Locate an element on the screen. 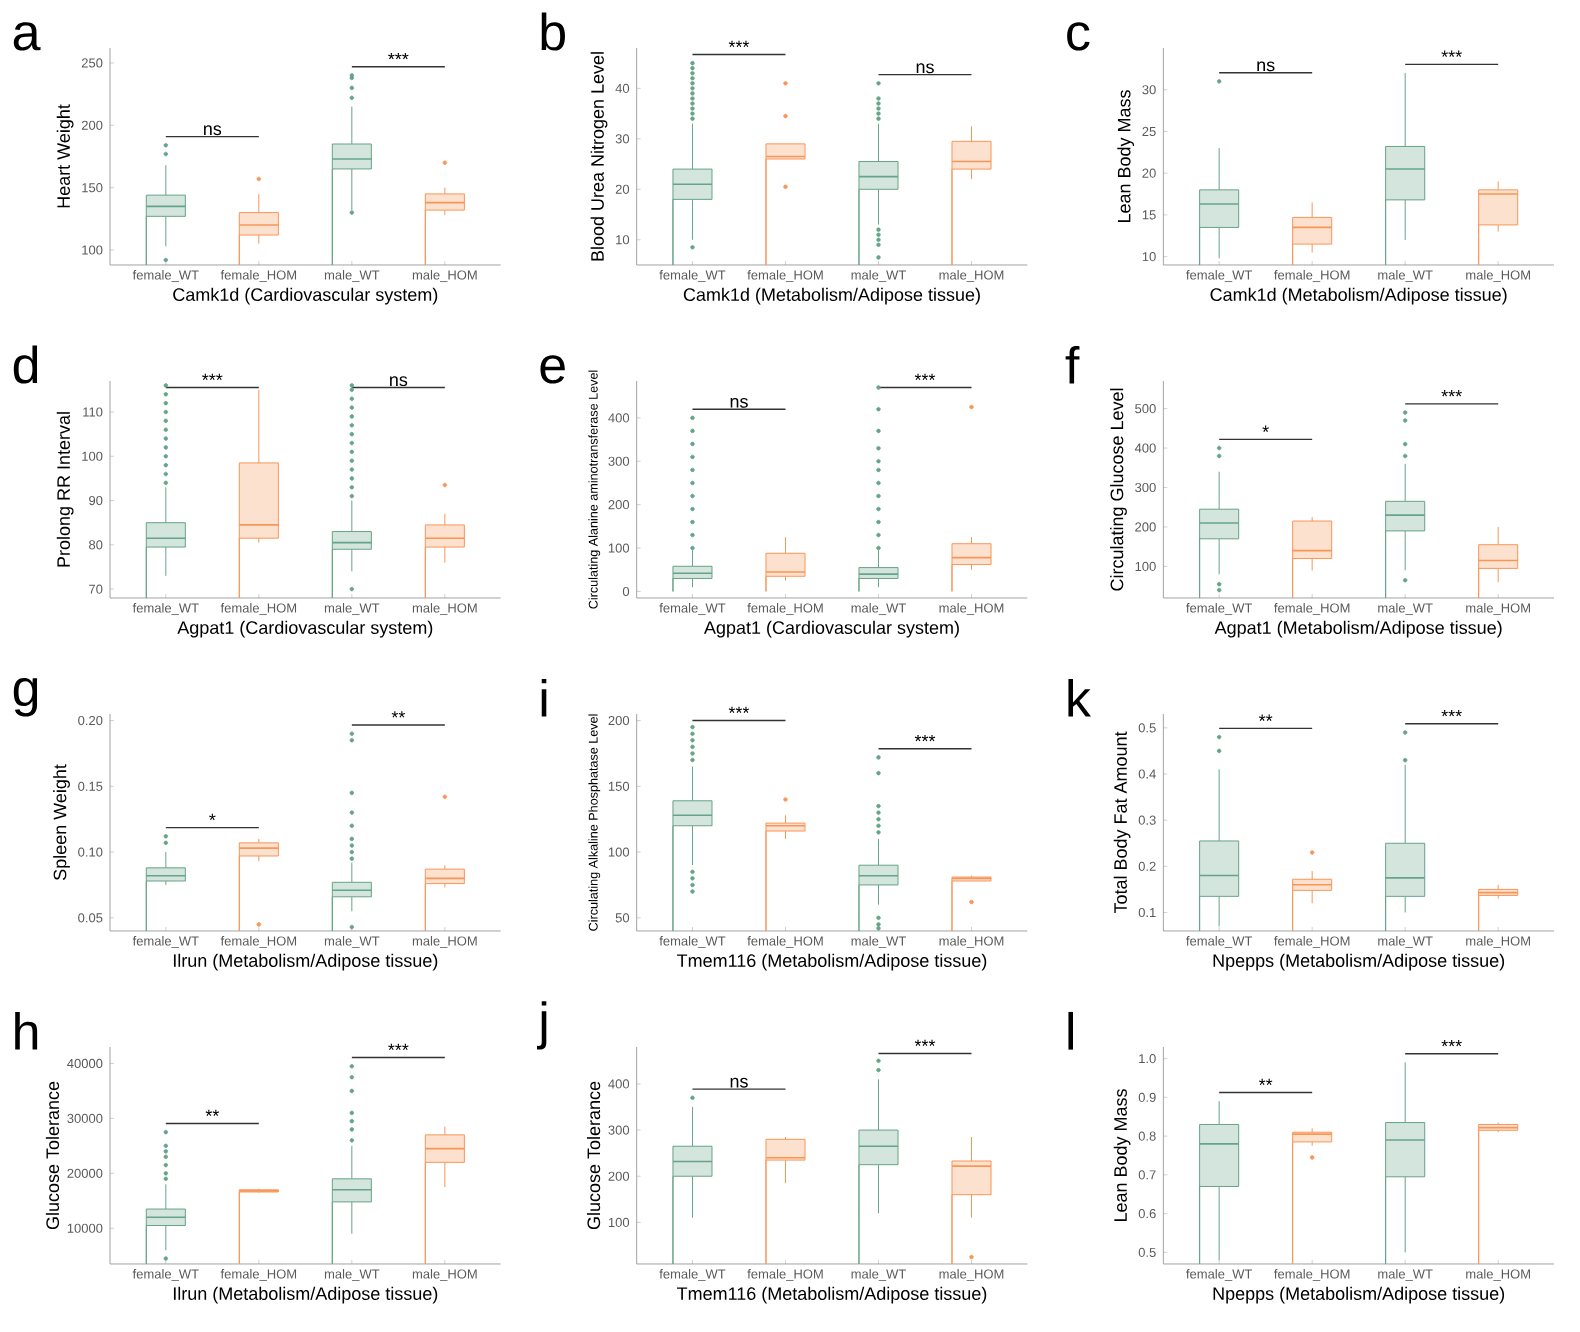  x-axis-title: Camk1d (Cardiovascular system) is located at coordinates (305, 296).